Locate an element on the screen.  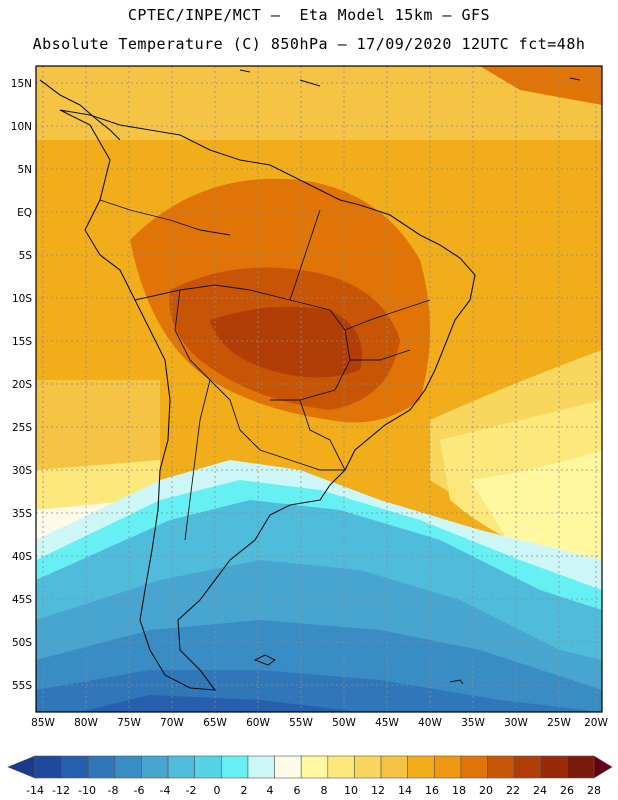
lat-label: EQ is located at coordinates (24, 213).